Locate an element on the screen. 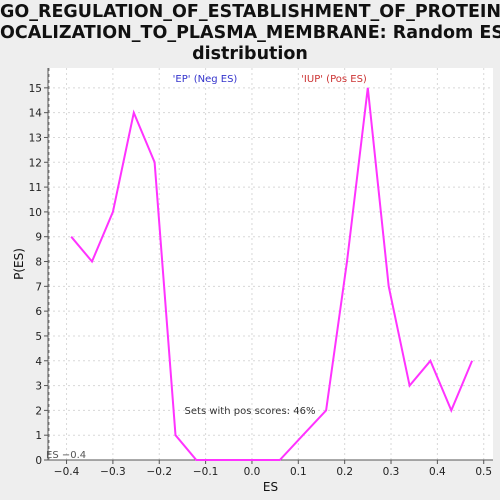 This screenshot has height=500, width=500. y-tick-label: 10 is located at coordinates (35, 213).